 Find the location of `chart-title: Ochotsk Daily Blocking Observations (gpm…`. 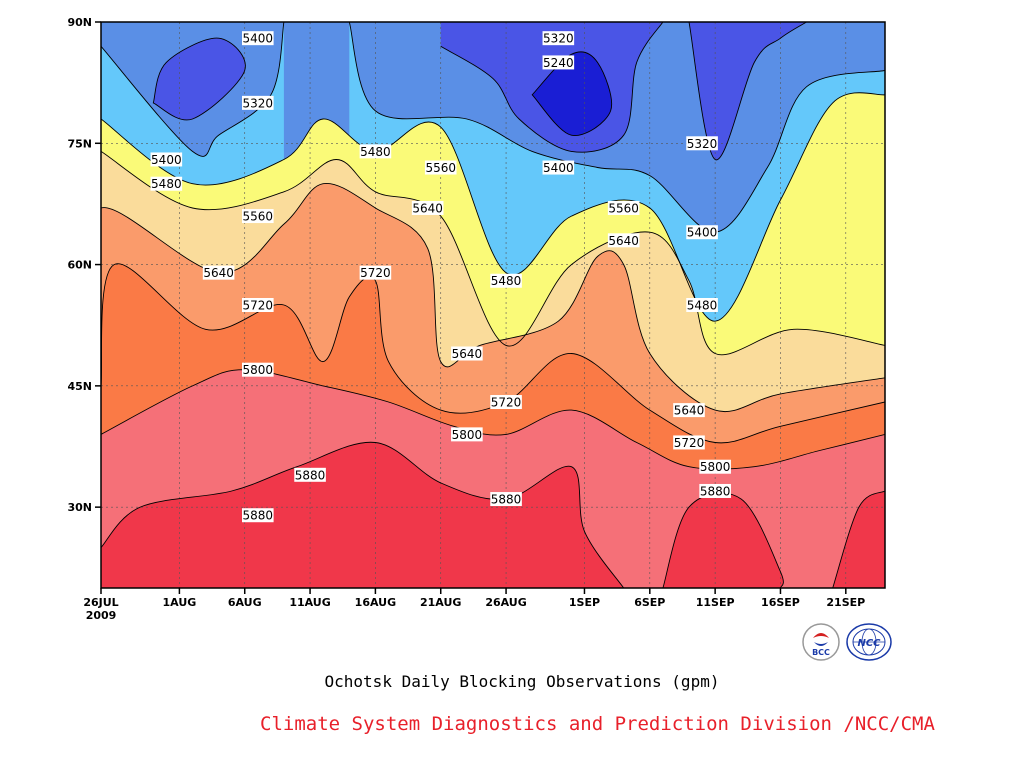

chart-title: Ochotsk Daily Blocking Observations (gpm… is located at coordinates (522, 681).